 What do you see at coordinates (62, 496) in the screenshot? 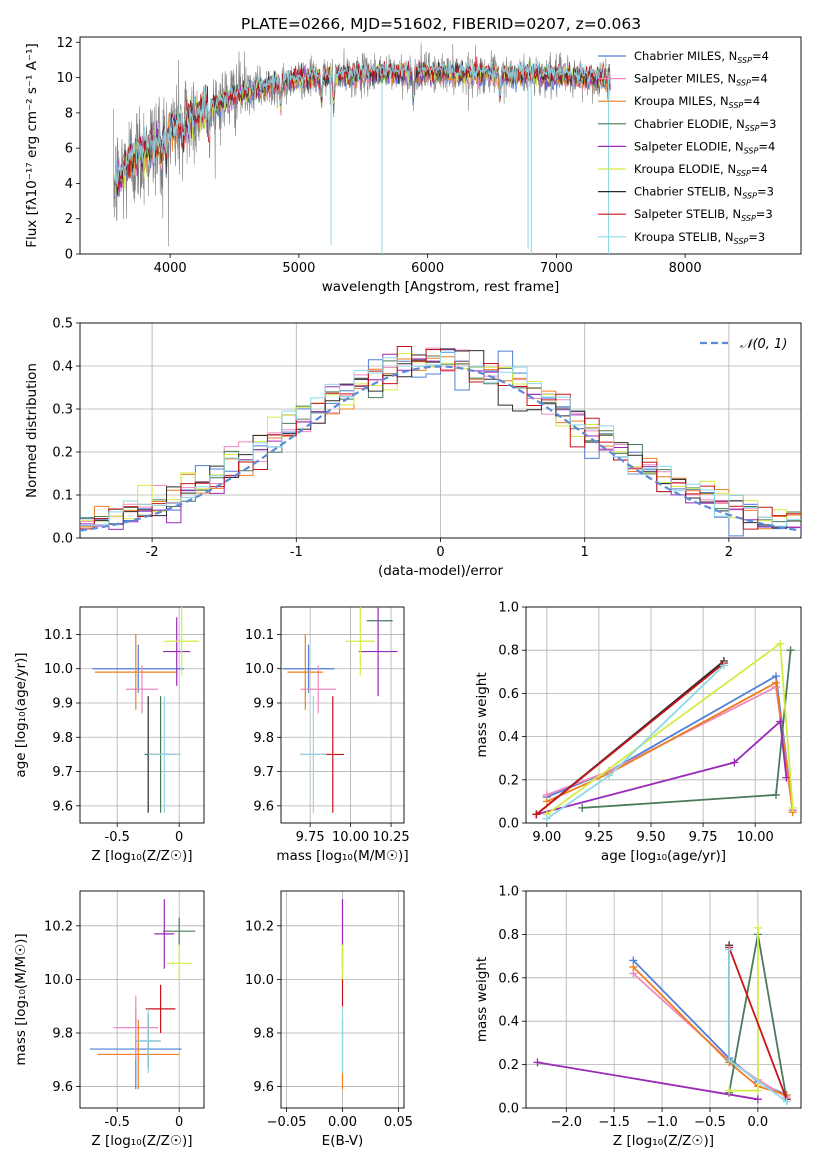
I see `y-tick-label: 0.1` at bounding box center [62, 496].